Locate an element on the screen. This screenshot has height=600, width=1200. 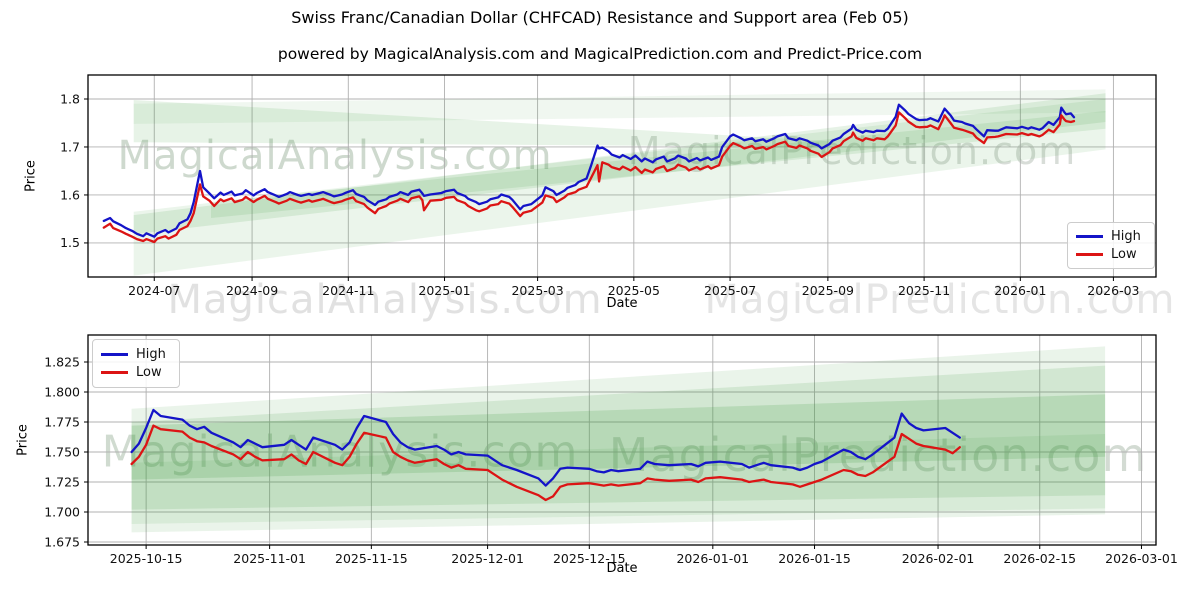
svg-text: 1.5 is located at coordinates (70, 242).